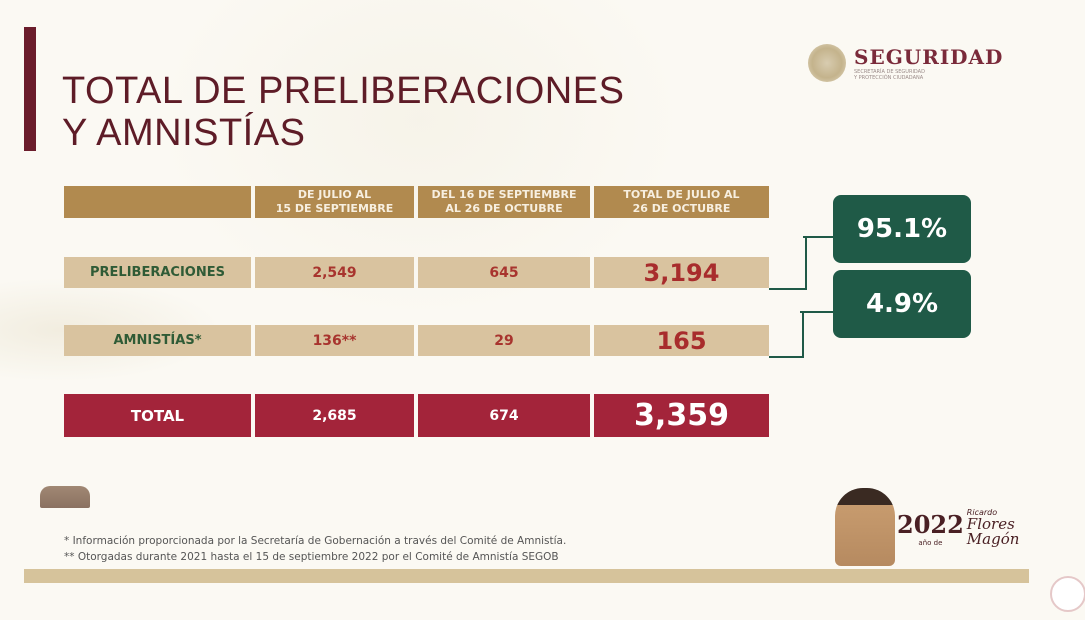  What do you see at coordinates (504, 415) in the screenshot?
I see `total-period-2: 674` at bounding box center [504, 415].